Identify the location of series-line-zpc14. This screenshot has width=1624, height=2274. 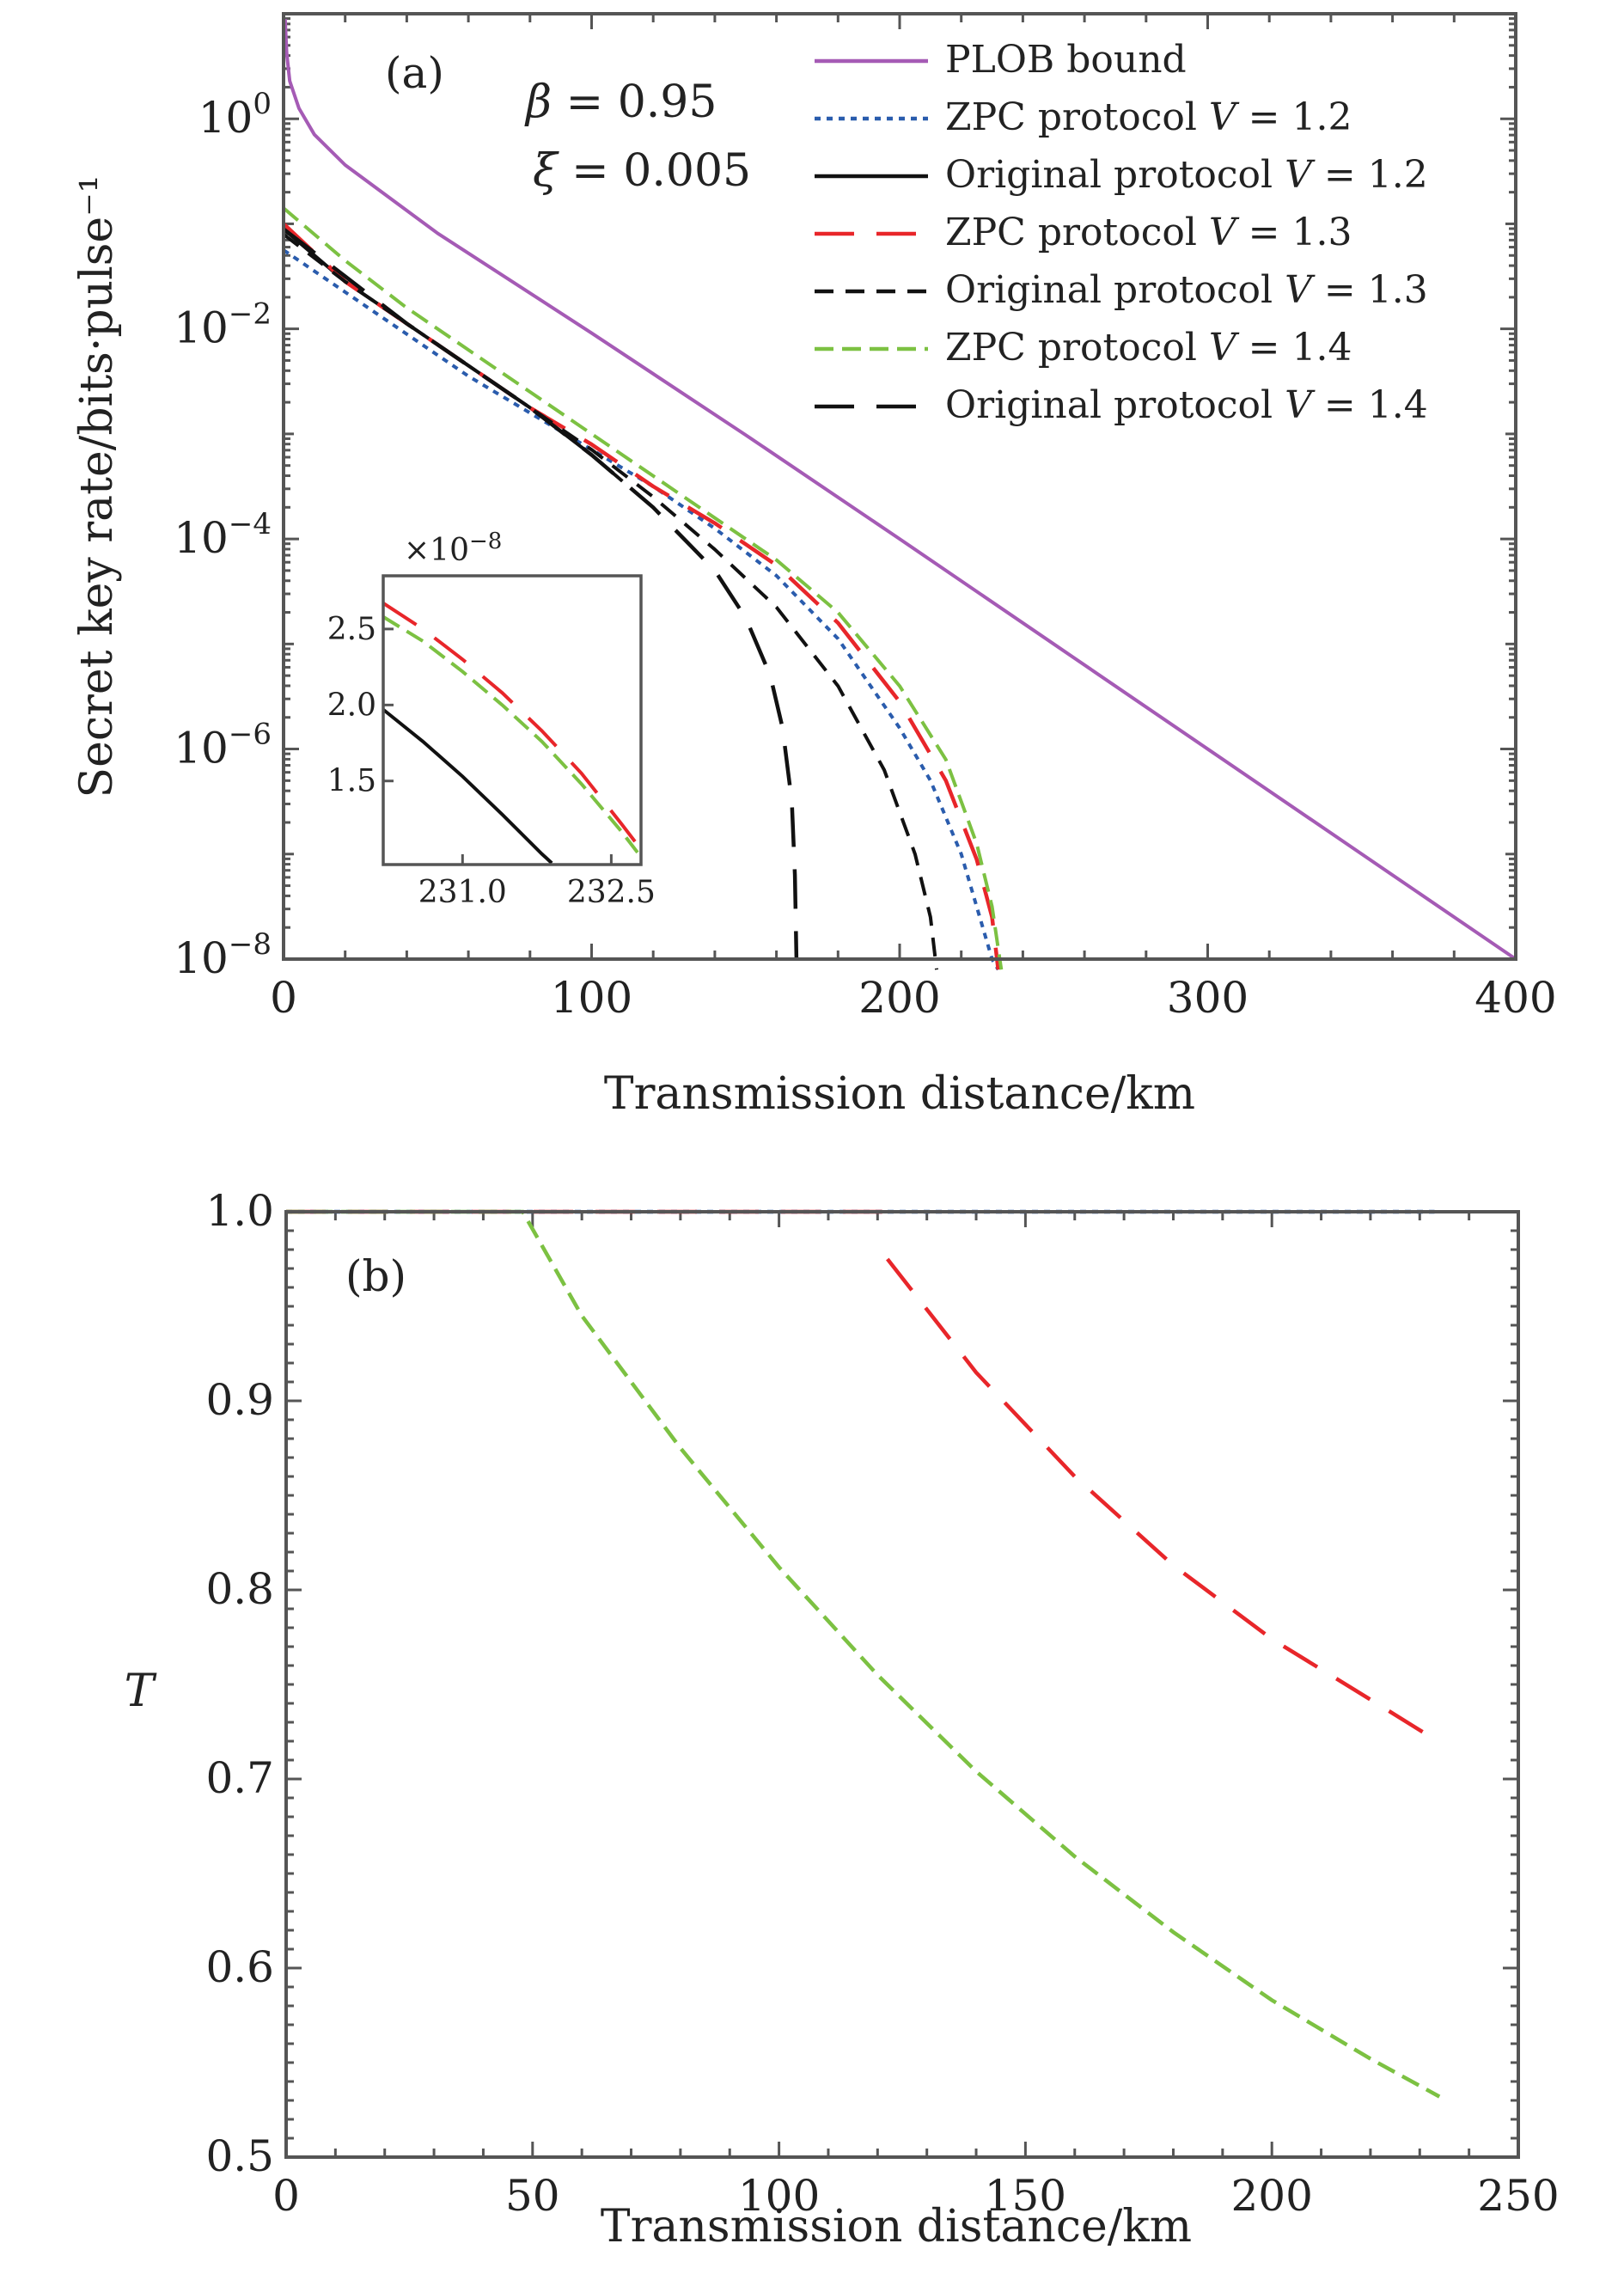
(643, 588).